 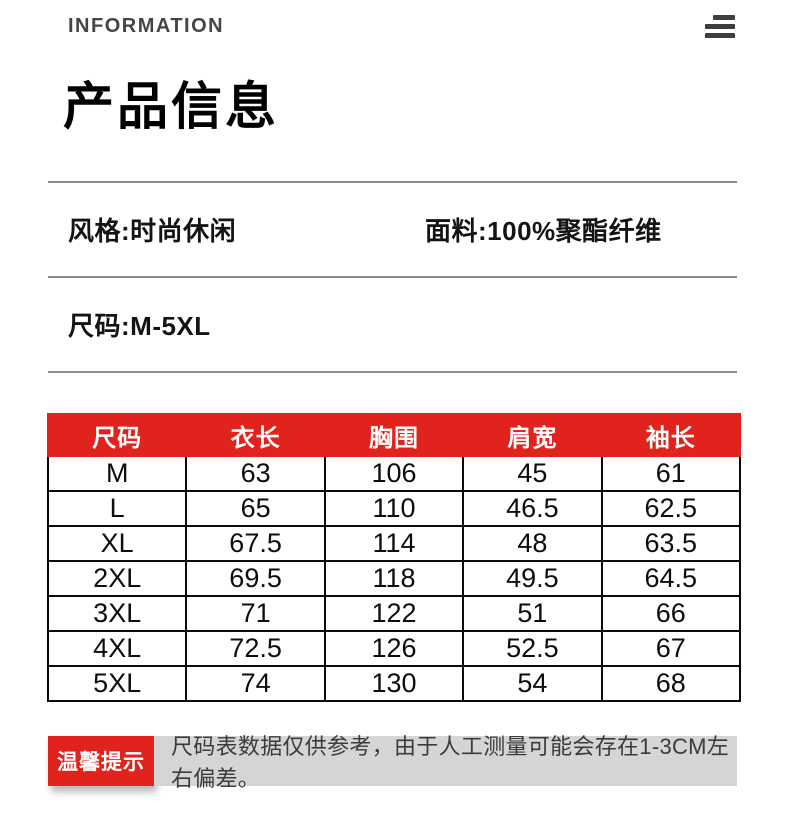 I want to click on size-table-cell: 67.5, so click(x=255, y=543).